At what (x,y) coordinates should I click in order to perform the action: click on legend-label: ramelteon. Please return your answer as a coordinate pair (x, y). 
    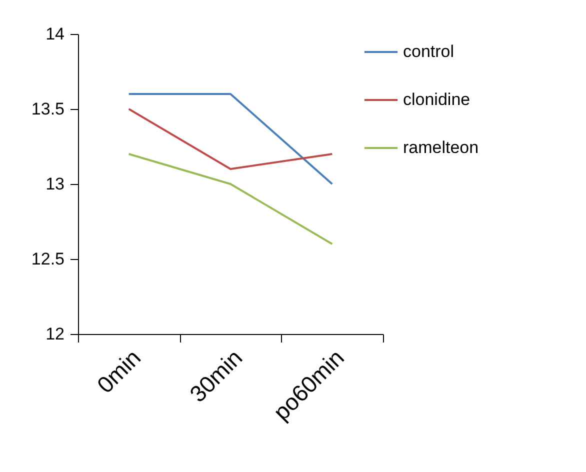
    Looking at the image, I should click on (441, 147).